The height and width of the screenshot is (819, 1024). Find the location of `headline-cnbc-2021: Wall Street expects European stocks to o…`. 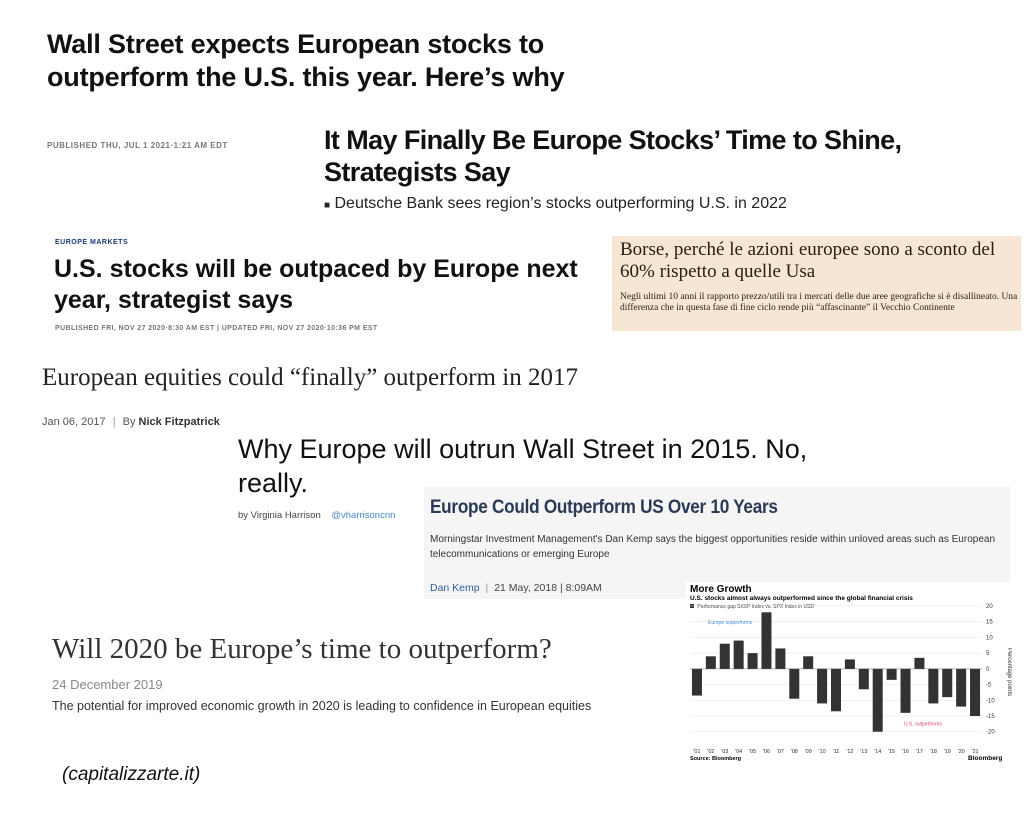

headline-cnbc-2021: Wall Street expects European stocks to o… is located at coordinates (306, 60).